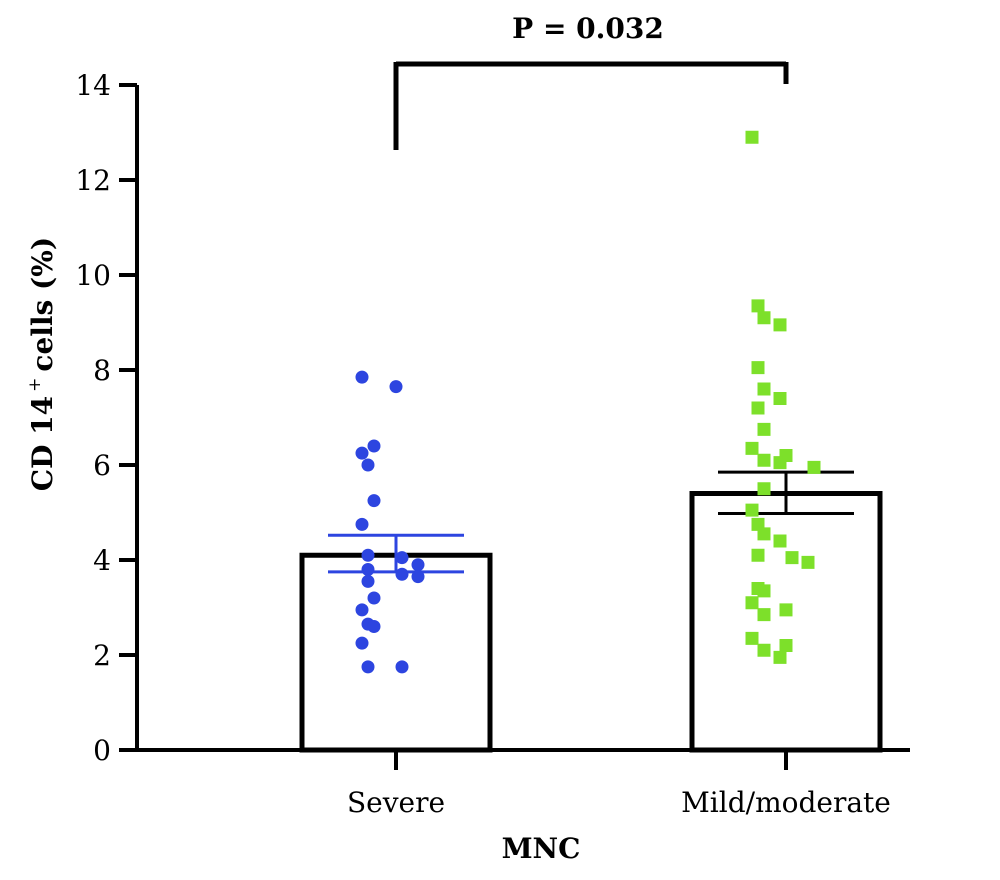 This screenshot has width=1000, height=880. Describe the element at coordinates (102, 370) in the screenshot. I see `y-tick-label: 8` at that location.